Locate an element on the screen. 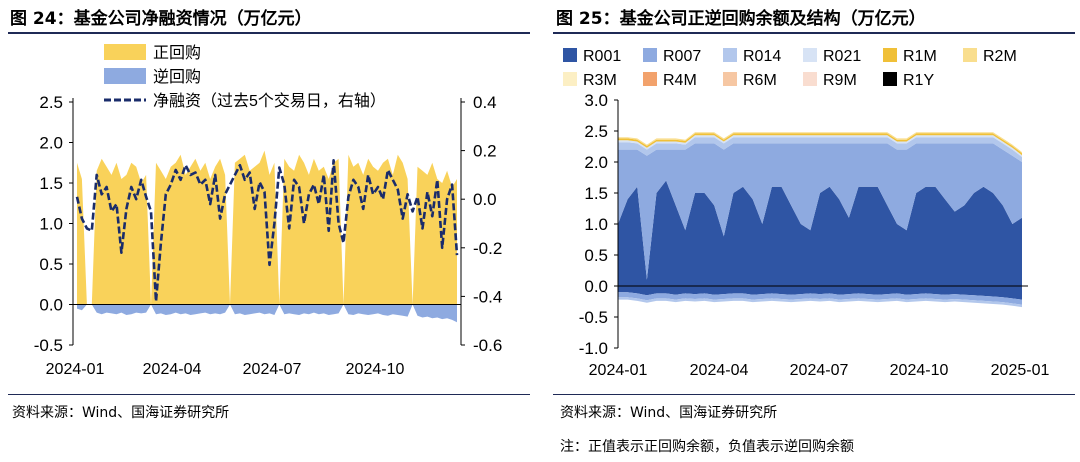 This screenshot has height=462, width=1080. left-chart-title: 图 24：基金公司净融资情况（万亿元） is located at coordinates (161, 19).